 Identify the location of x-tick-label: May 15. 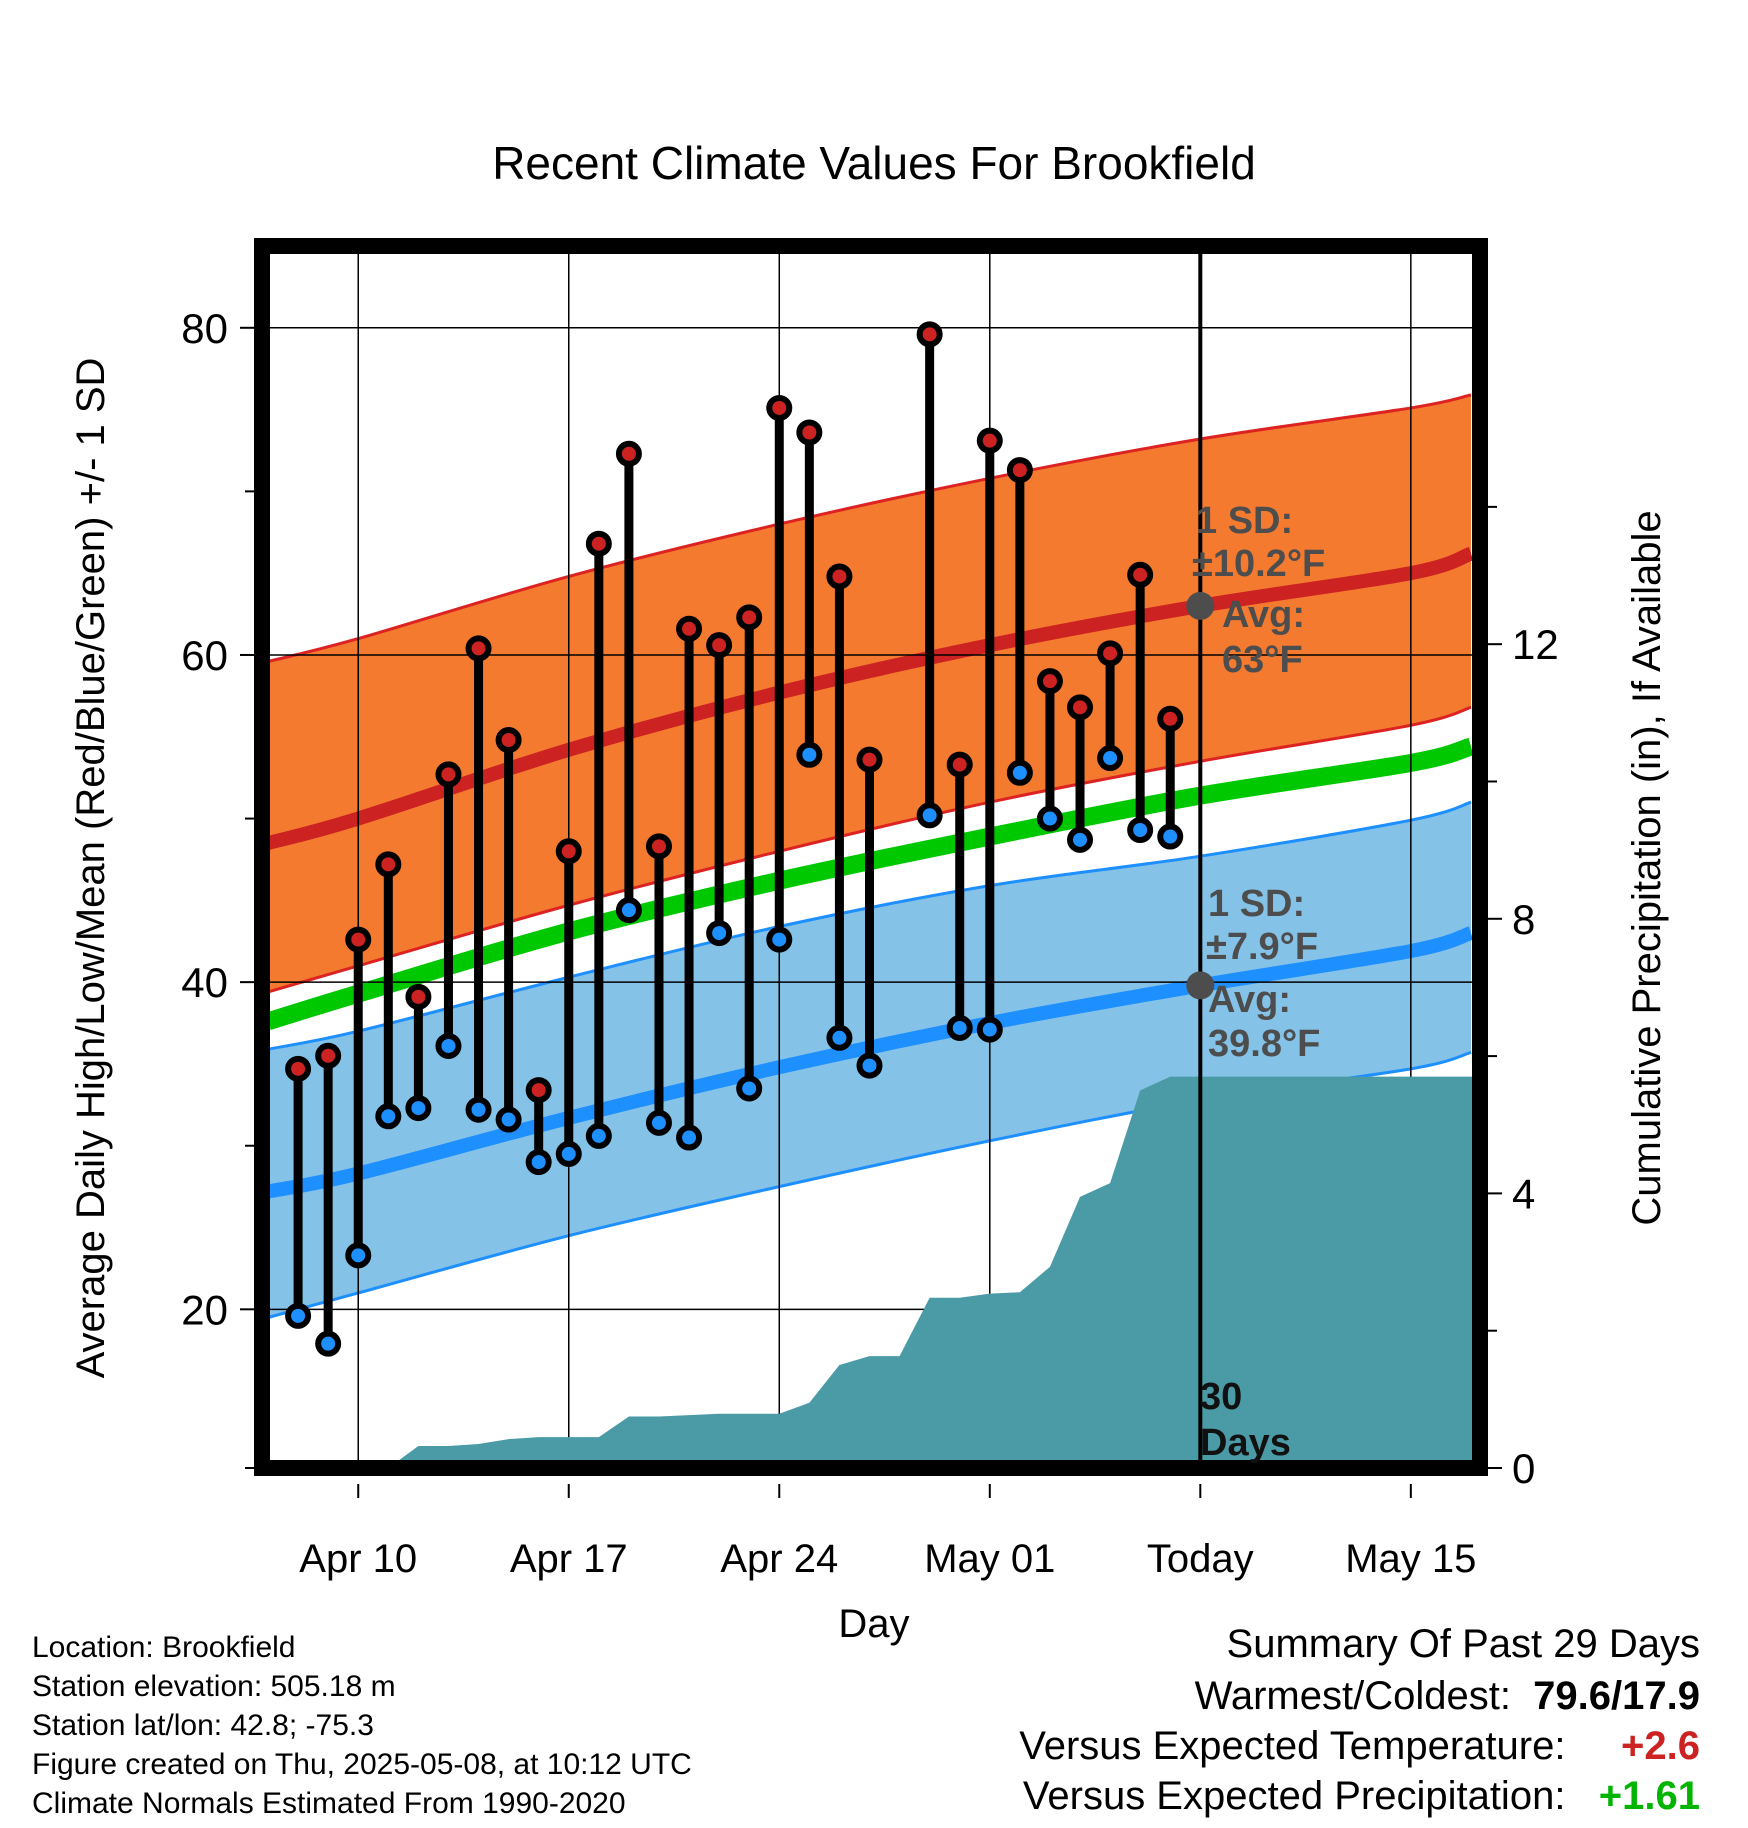
(1410, 1559).